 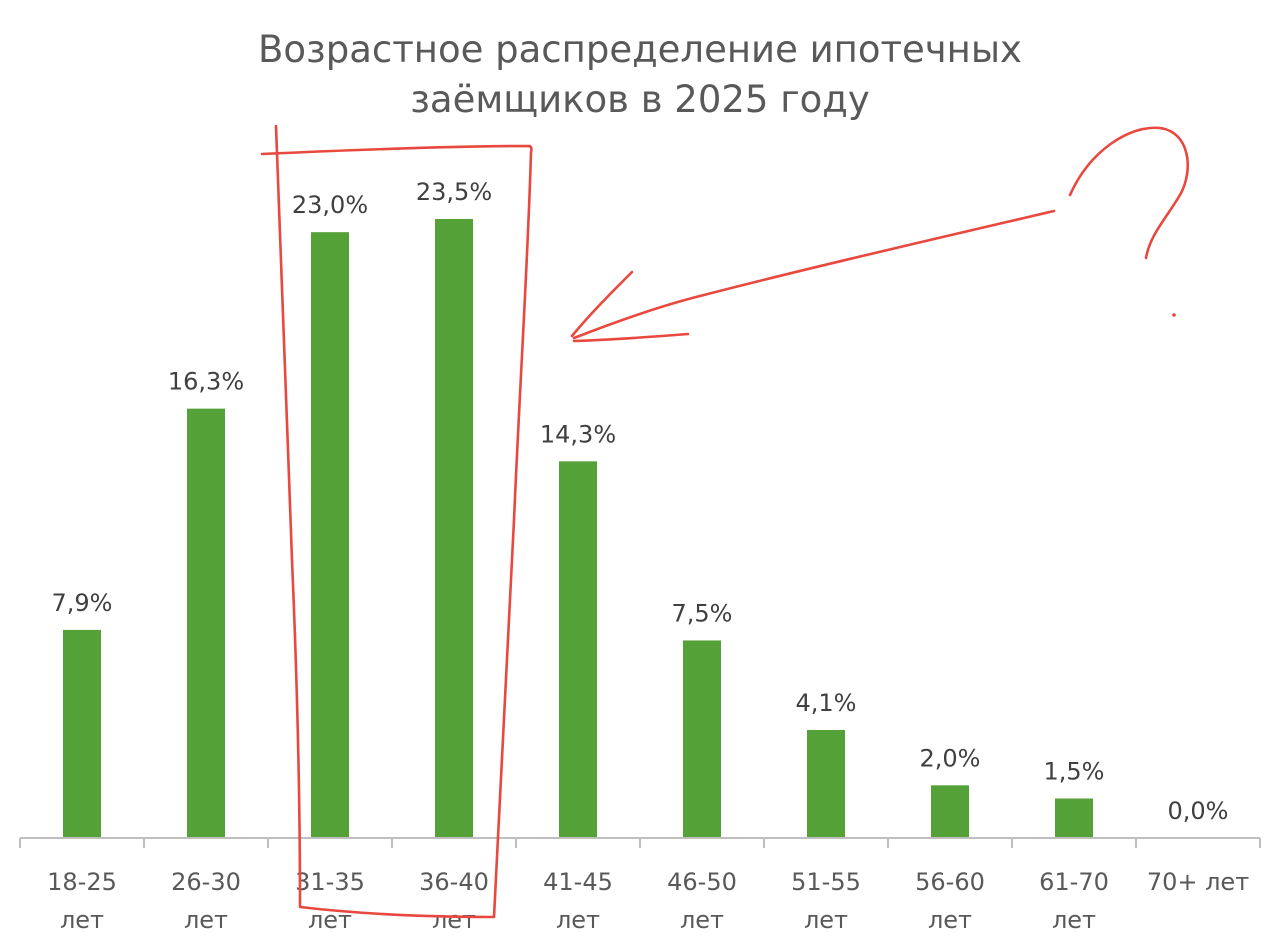 I want to click on data-label: 16,3%, so click(x=206, y=382).